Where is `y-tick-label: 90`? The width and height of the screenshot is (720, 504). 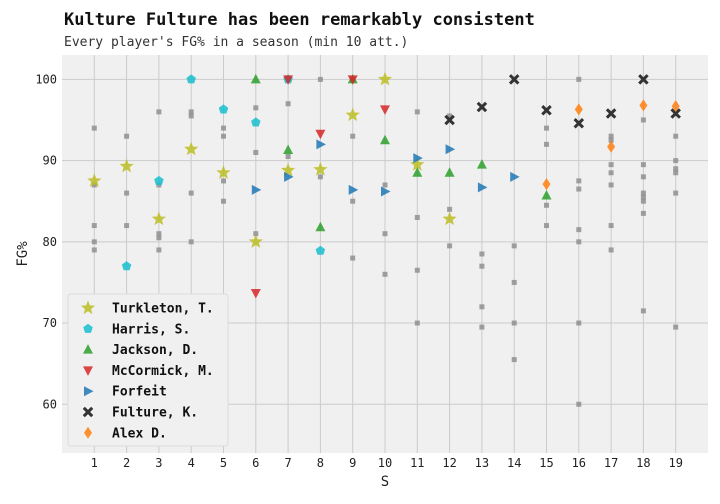 y-tick-label: 90 is located at coordinates (50, 161).